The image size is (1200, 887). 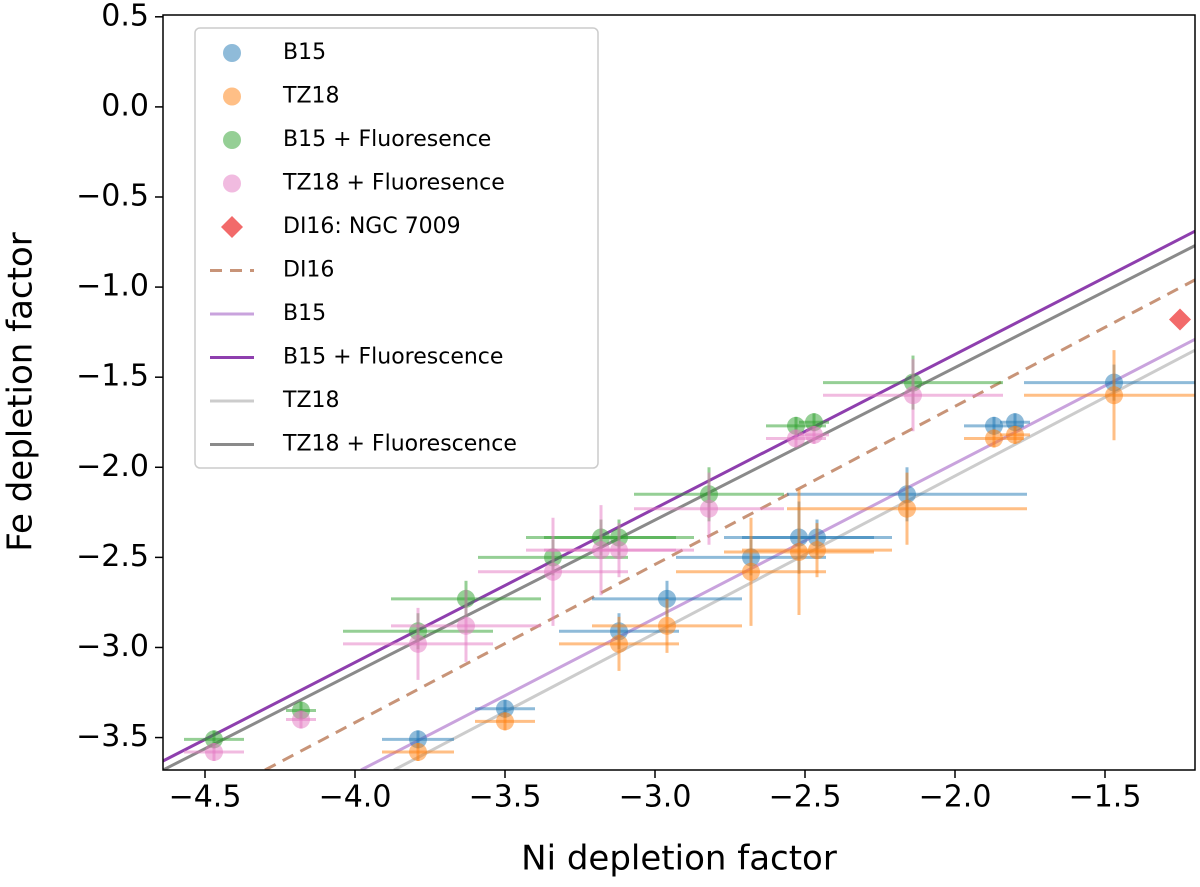 I want to click on x-tick-label: −2.5, so click(x=805, y=797).